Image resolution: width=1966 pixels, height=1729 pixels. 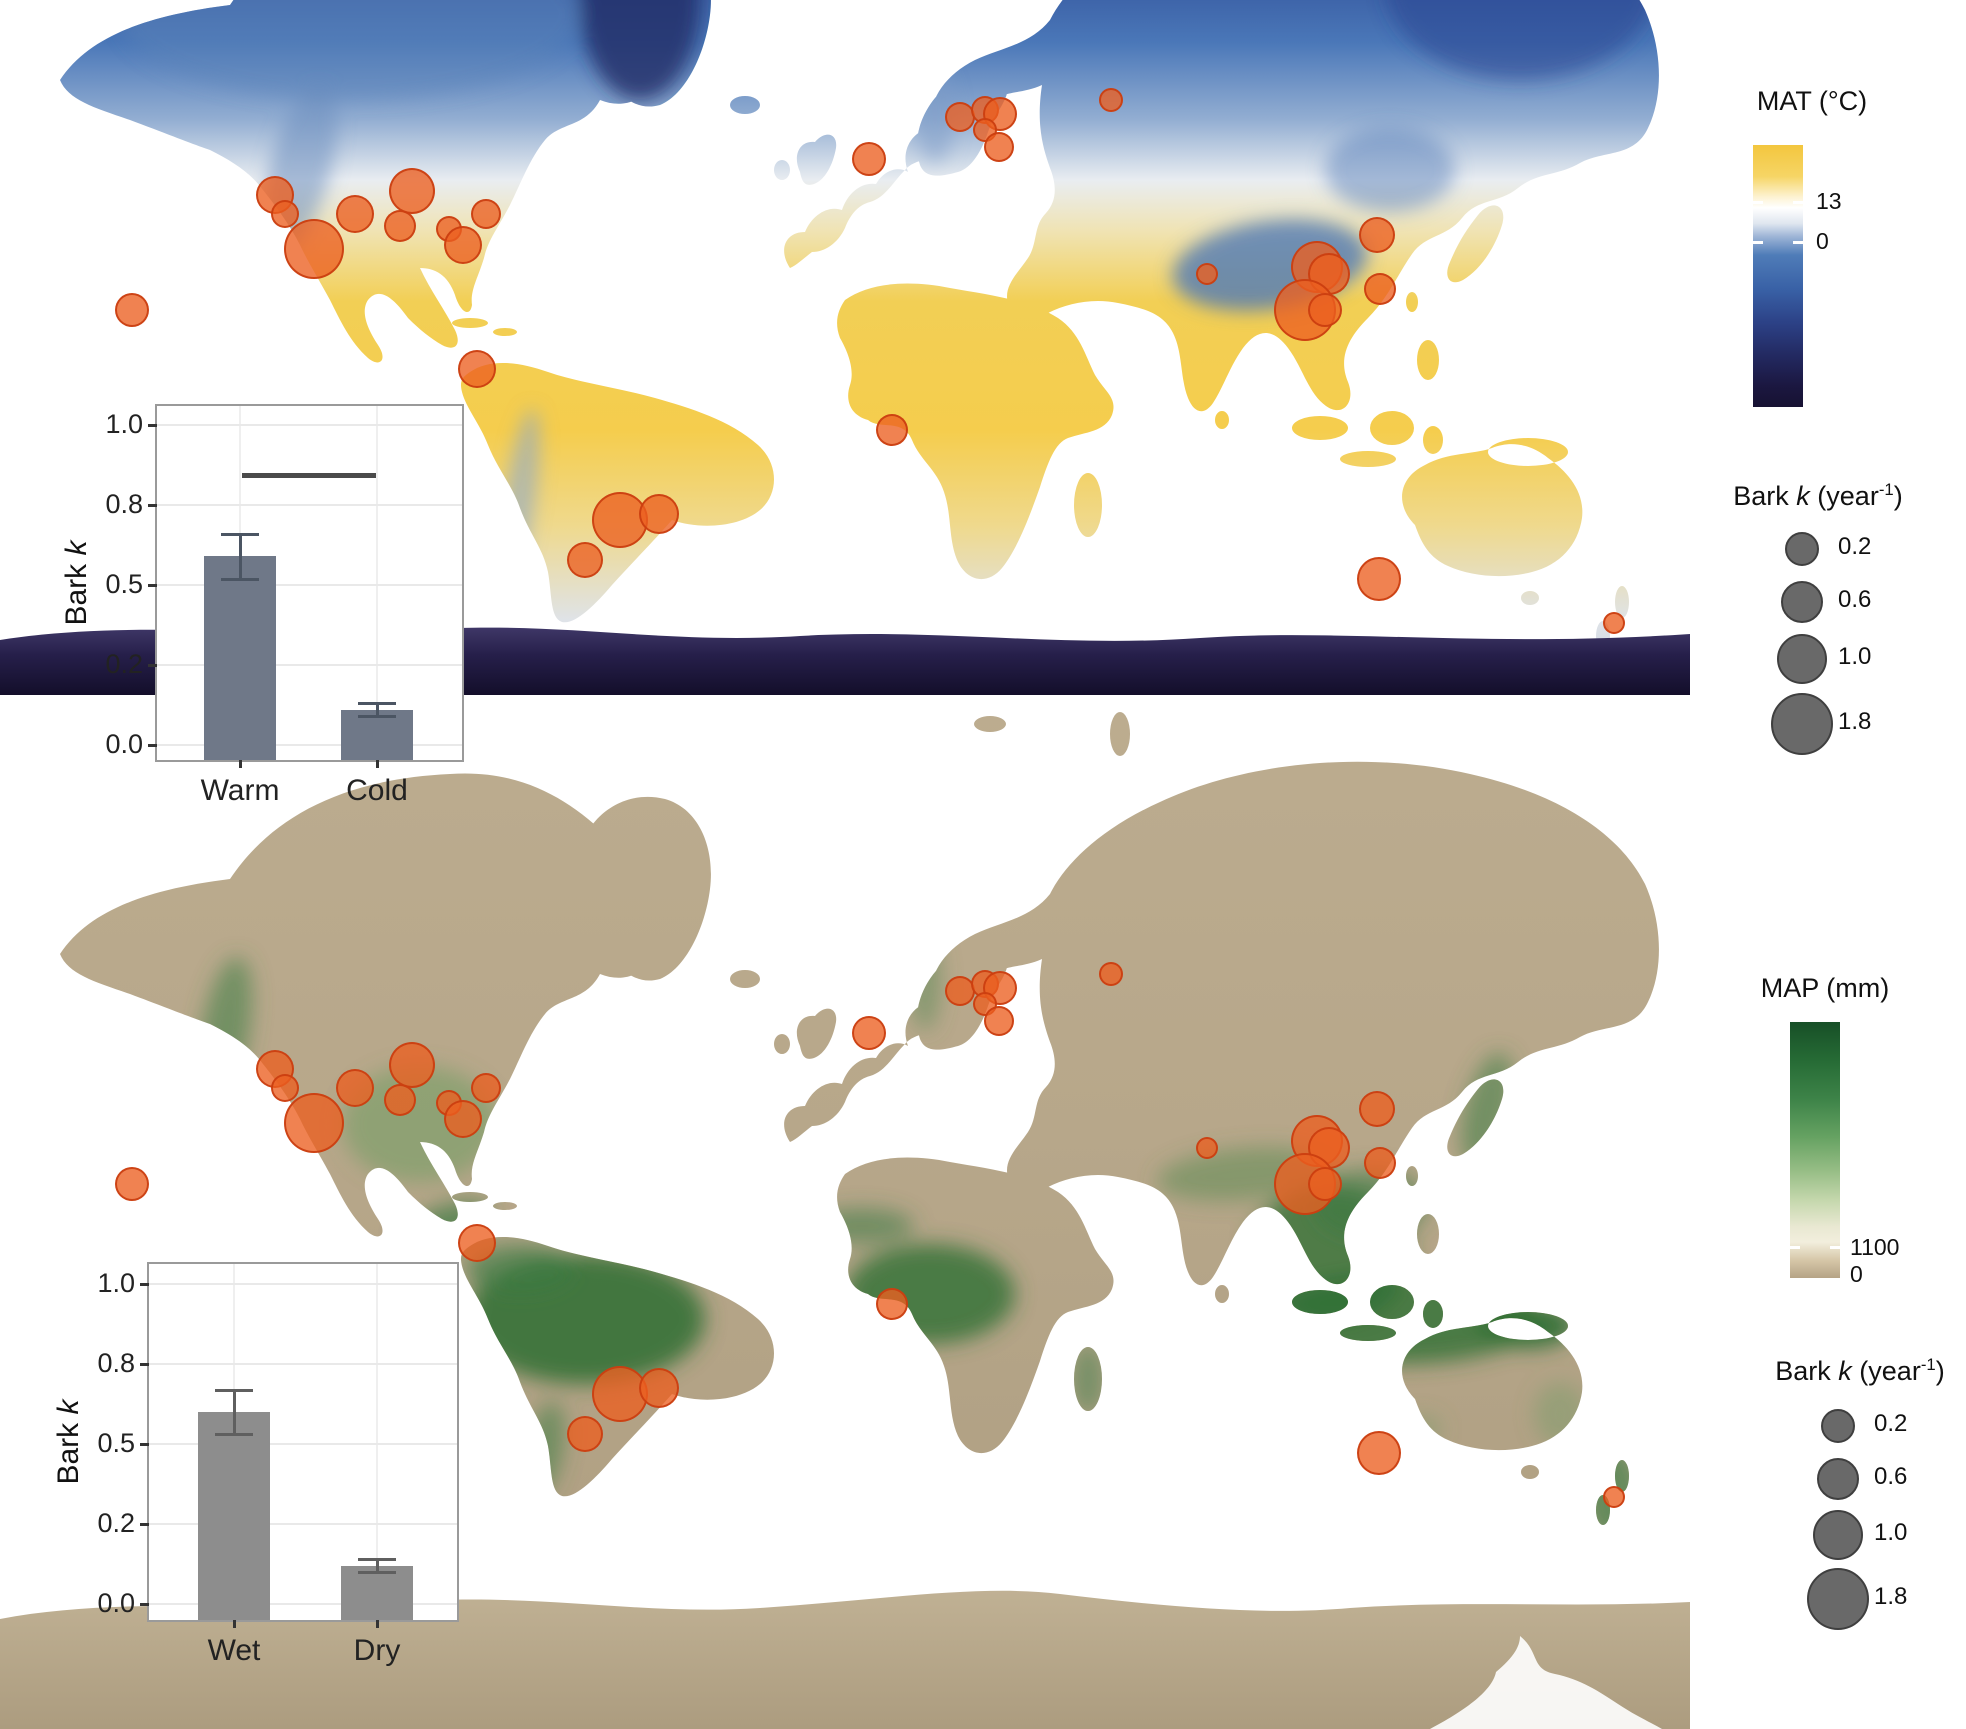 What do you see at coordinates (1812, 101) in the screenshot?
I see `mat-colorbar-title: MAT (°C)` at bounding box center [1812, 101].